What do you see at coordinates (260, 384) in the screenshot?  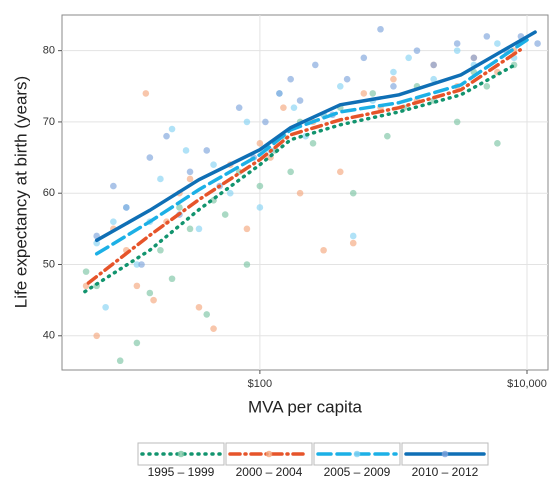 I see `x-tick-label: $100` at bounding box center [260, 384].